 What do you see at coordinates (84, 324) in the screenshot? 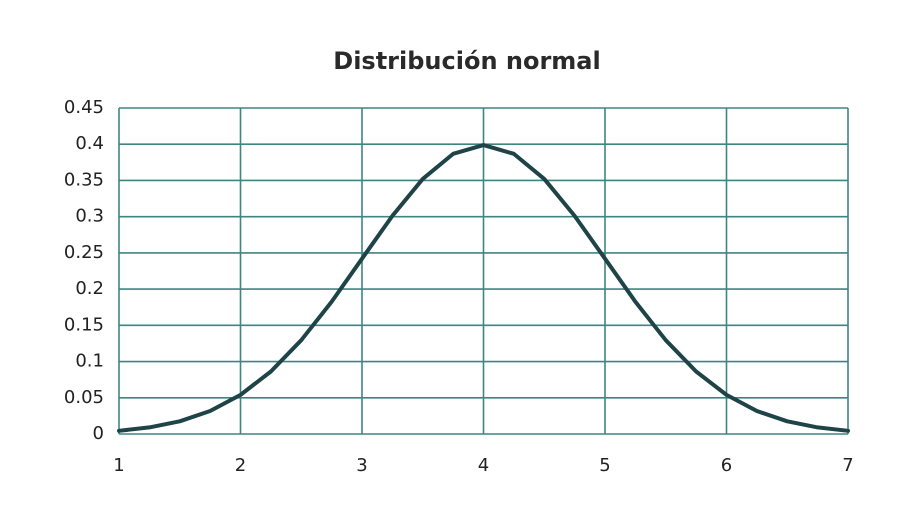
I see `y-tick-label: 0.15` at bounding box center [84, 324].